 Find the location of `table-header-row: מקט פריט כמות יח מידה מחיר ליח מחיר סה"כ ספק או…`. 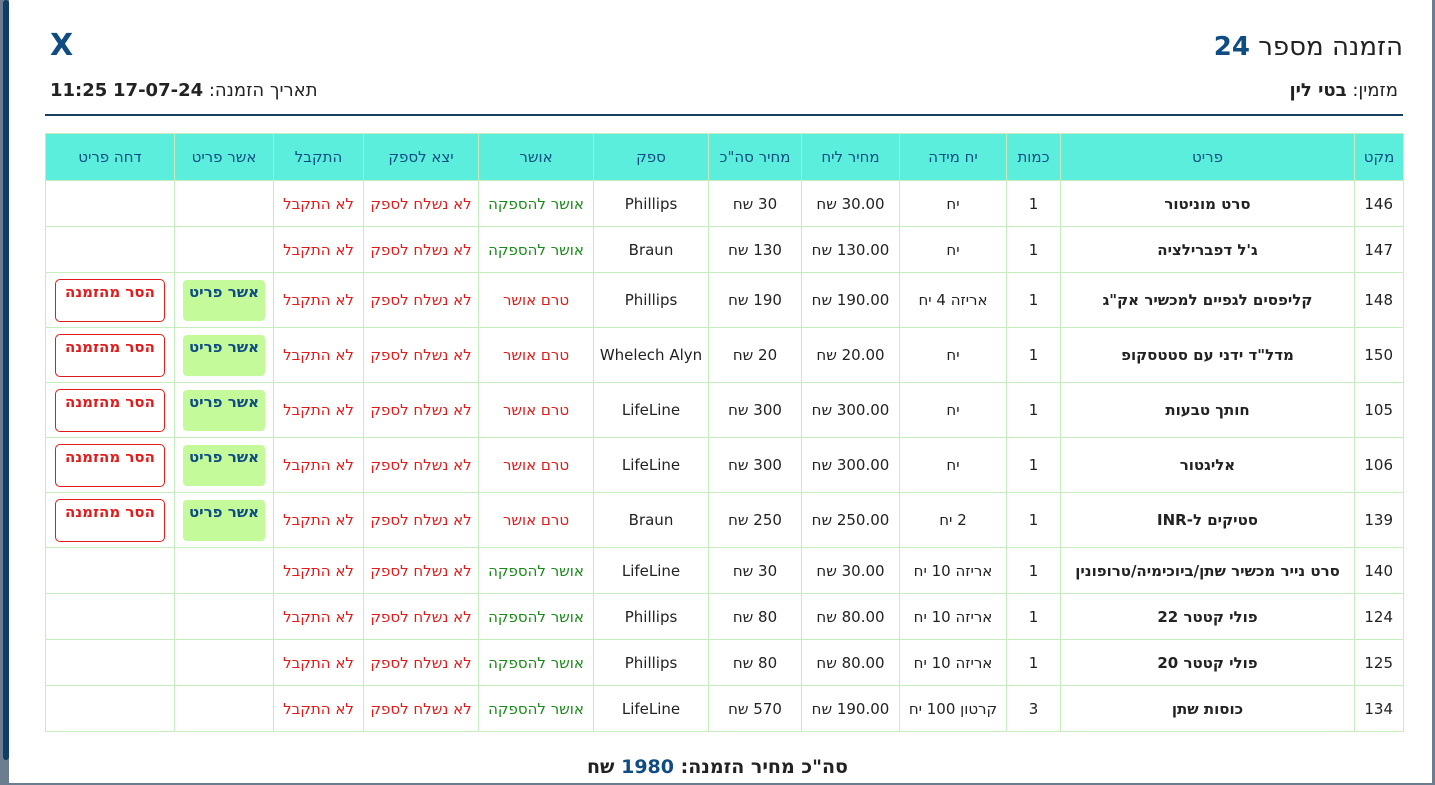

table-header-row: מקט פריט כמות יח מידה מחיר ליח מחיר סה"כ ספק או… is located at coordinates (724, 157).